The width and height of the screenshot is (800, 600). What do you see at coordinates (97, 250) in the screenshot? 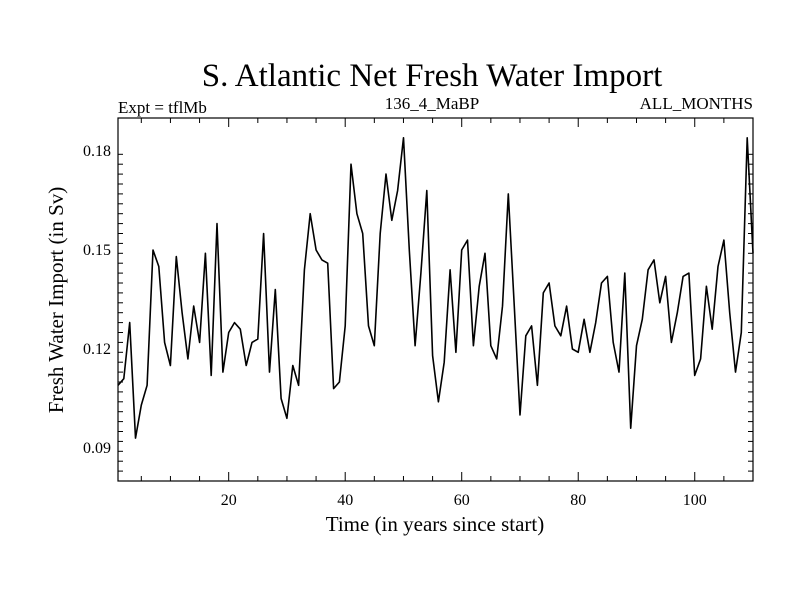
I see `y-tick-label: 0.15` at bounding box center [97, 250].